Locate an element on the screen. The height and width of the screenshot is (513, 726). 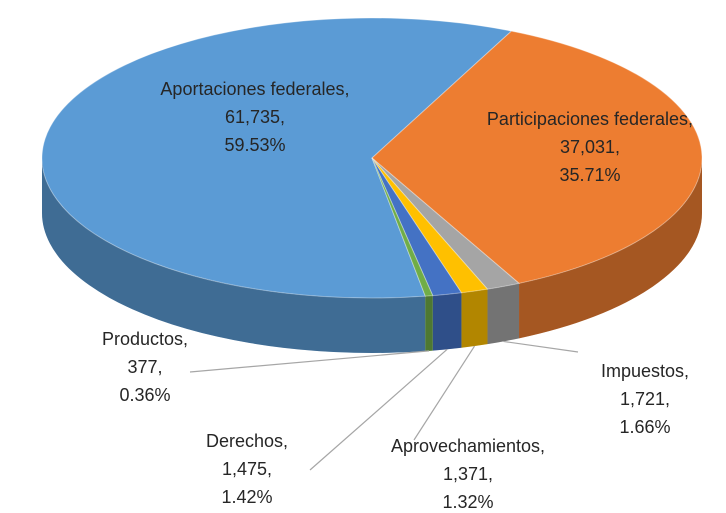
label-part: 59.53% is located at coordinates (254, 145).